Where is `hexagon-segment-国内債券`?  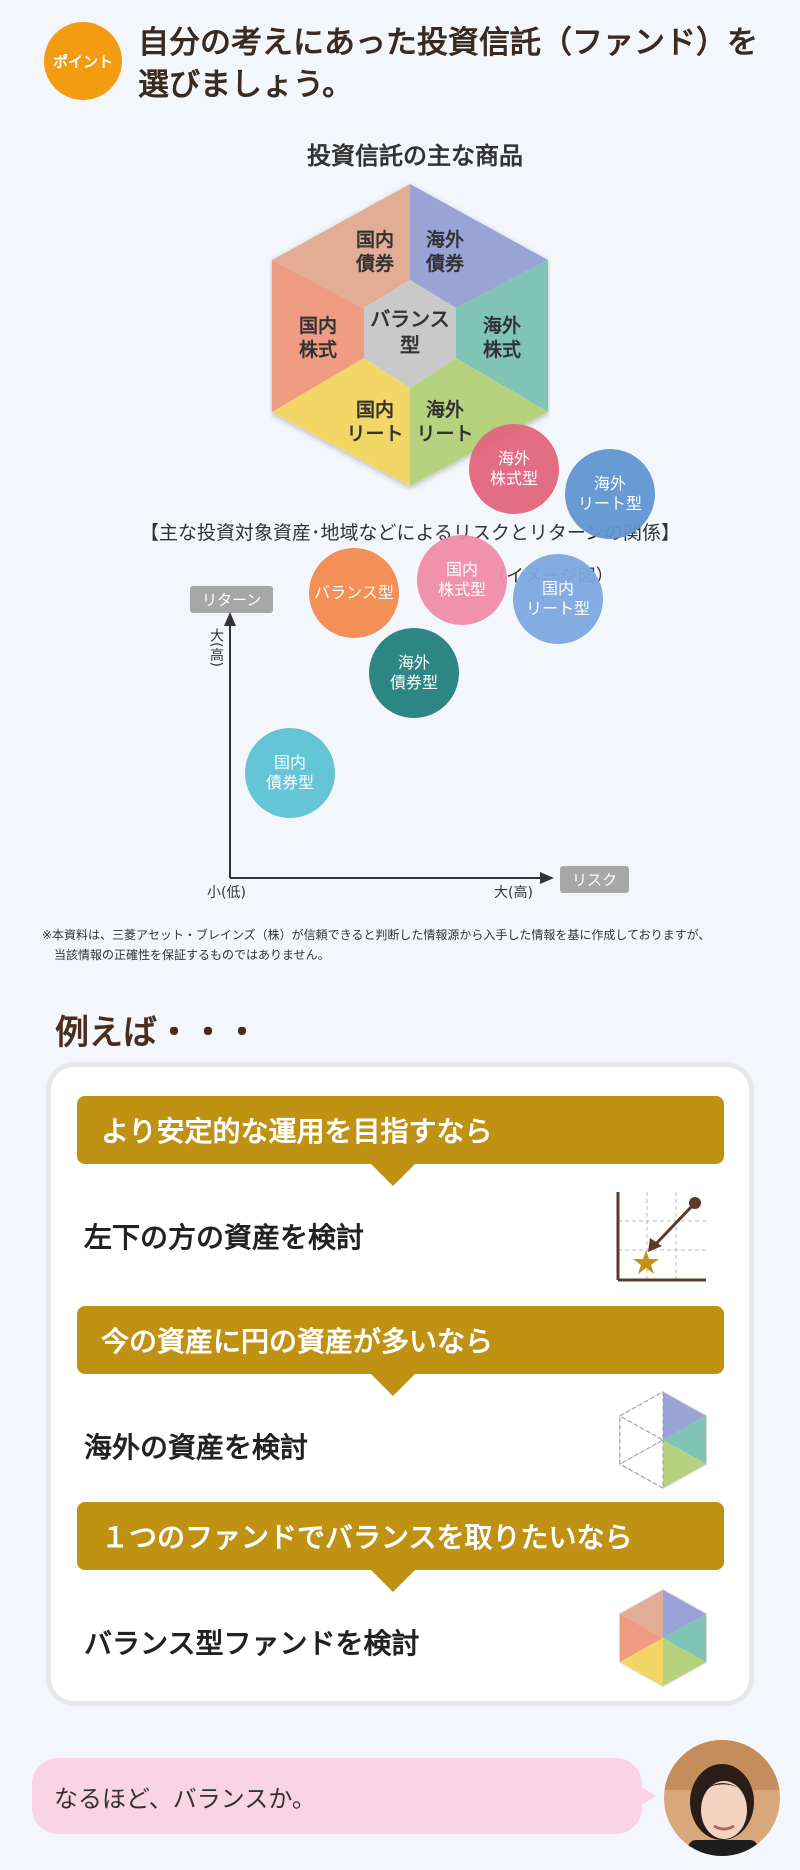 hexagon-segment-国内債券 is located at coordinates (341, 246).